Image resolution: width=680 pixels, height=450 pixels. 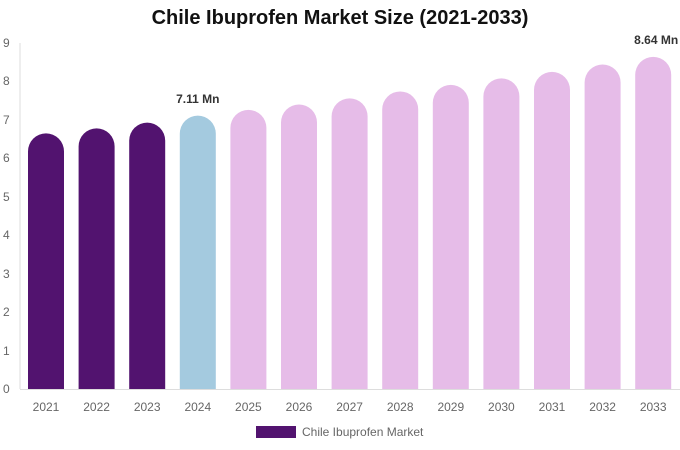 What do you see at coordinates (6, 43) in the screenshot?
I see `y-tick-label: 9` at bounding box center [6, 43].